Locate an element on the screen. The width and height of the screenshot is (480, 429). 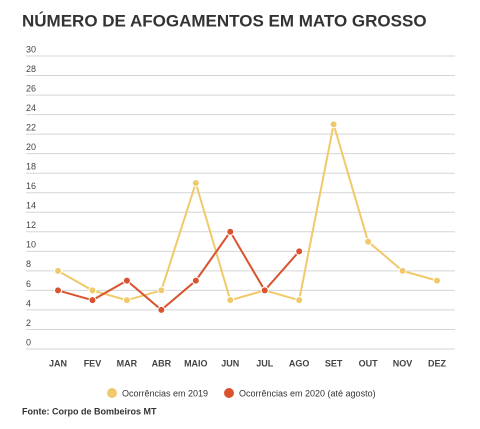
y-tick-label: 0 is located at coordinates (28, 342).